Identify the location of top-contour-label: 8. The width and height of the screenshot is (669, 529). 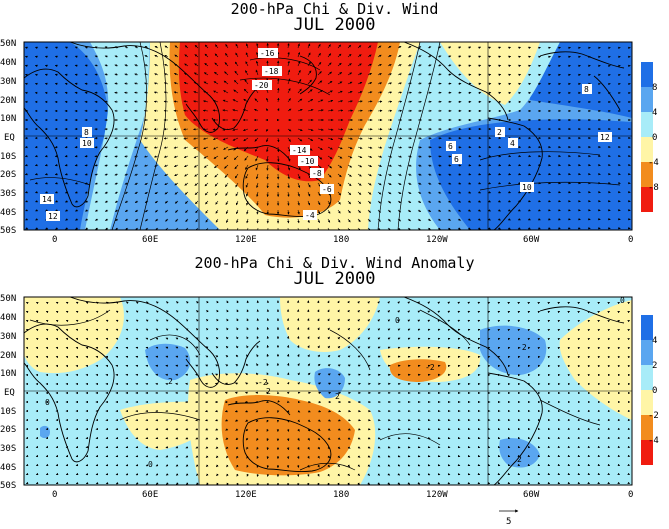
(86, 132).